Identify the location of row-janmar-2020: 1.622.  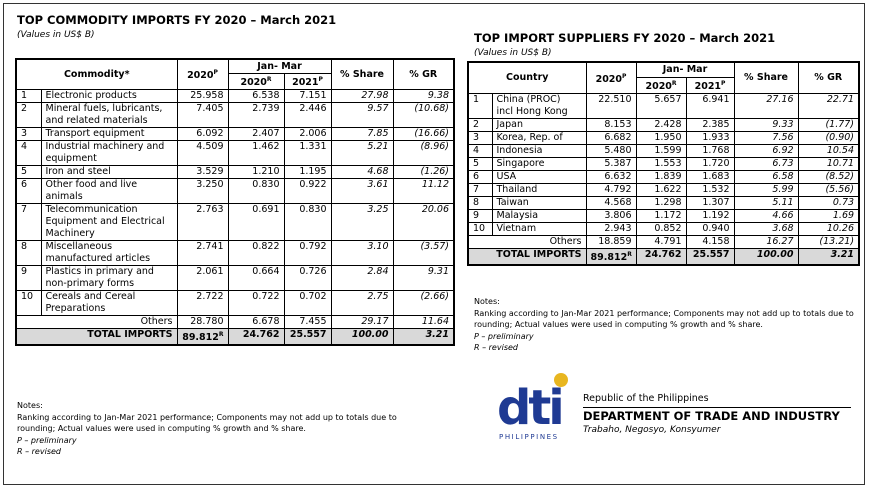
(661, 190).